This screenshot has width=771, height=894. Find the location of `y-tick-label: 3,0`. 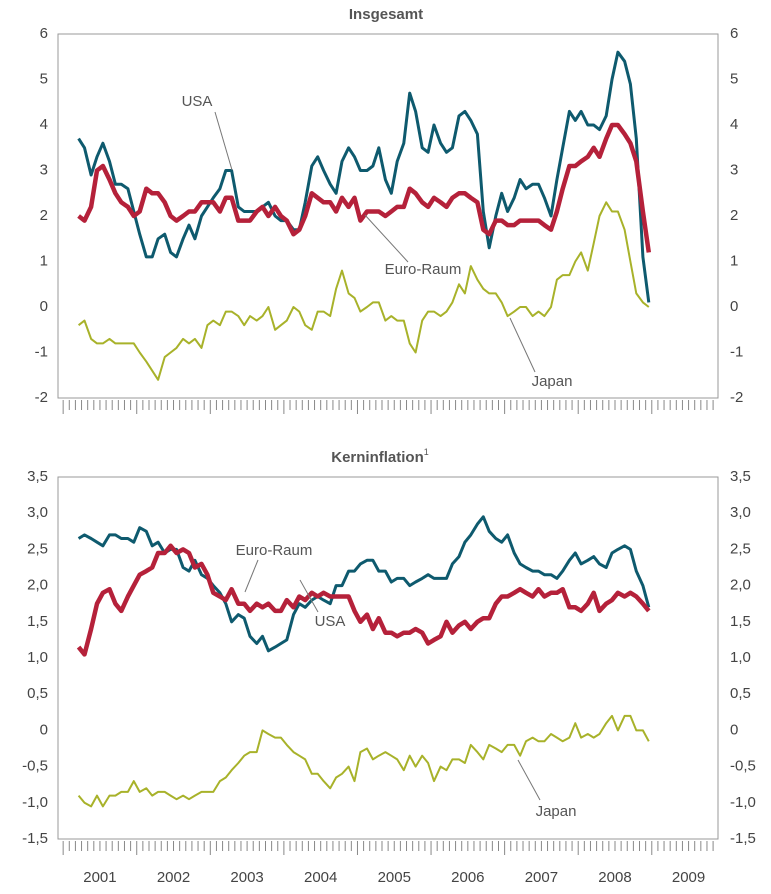

y-tick-label: 3,0 is located at coordinates (37, 512).